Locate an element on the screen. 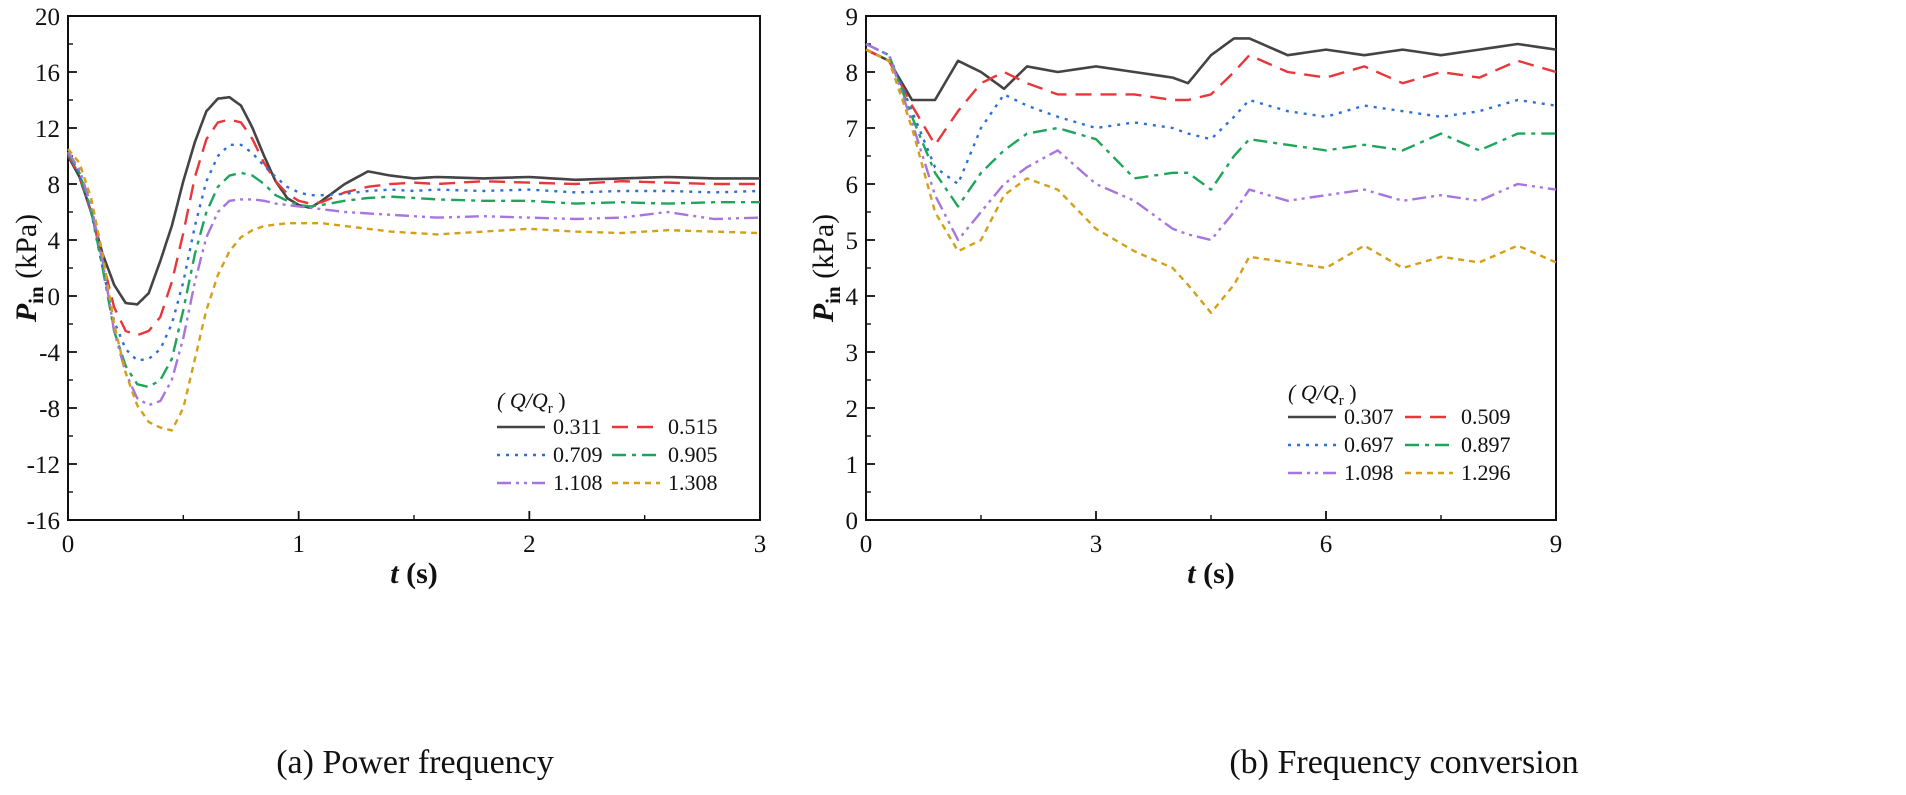 The image size is (1906, 795). series-line-1.098 is located at coordinates (1211, 142).